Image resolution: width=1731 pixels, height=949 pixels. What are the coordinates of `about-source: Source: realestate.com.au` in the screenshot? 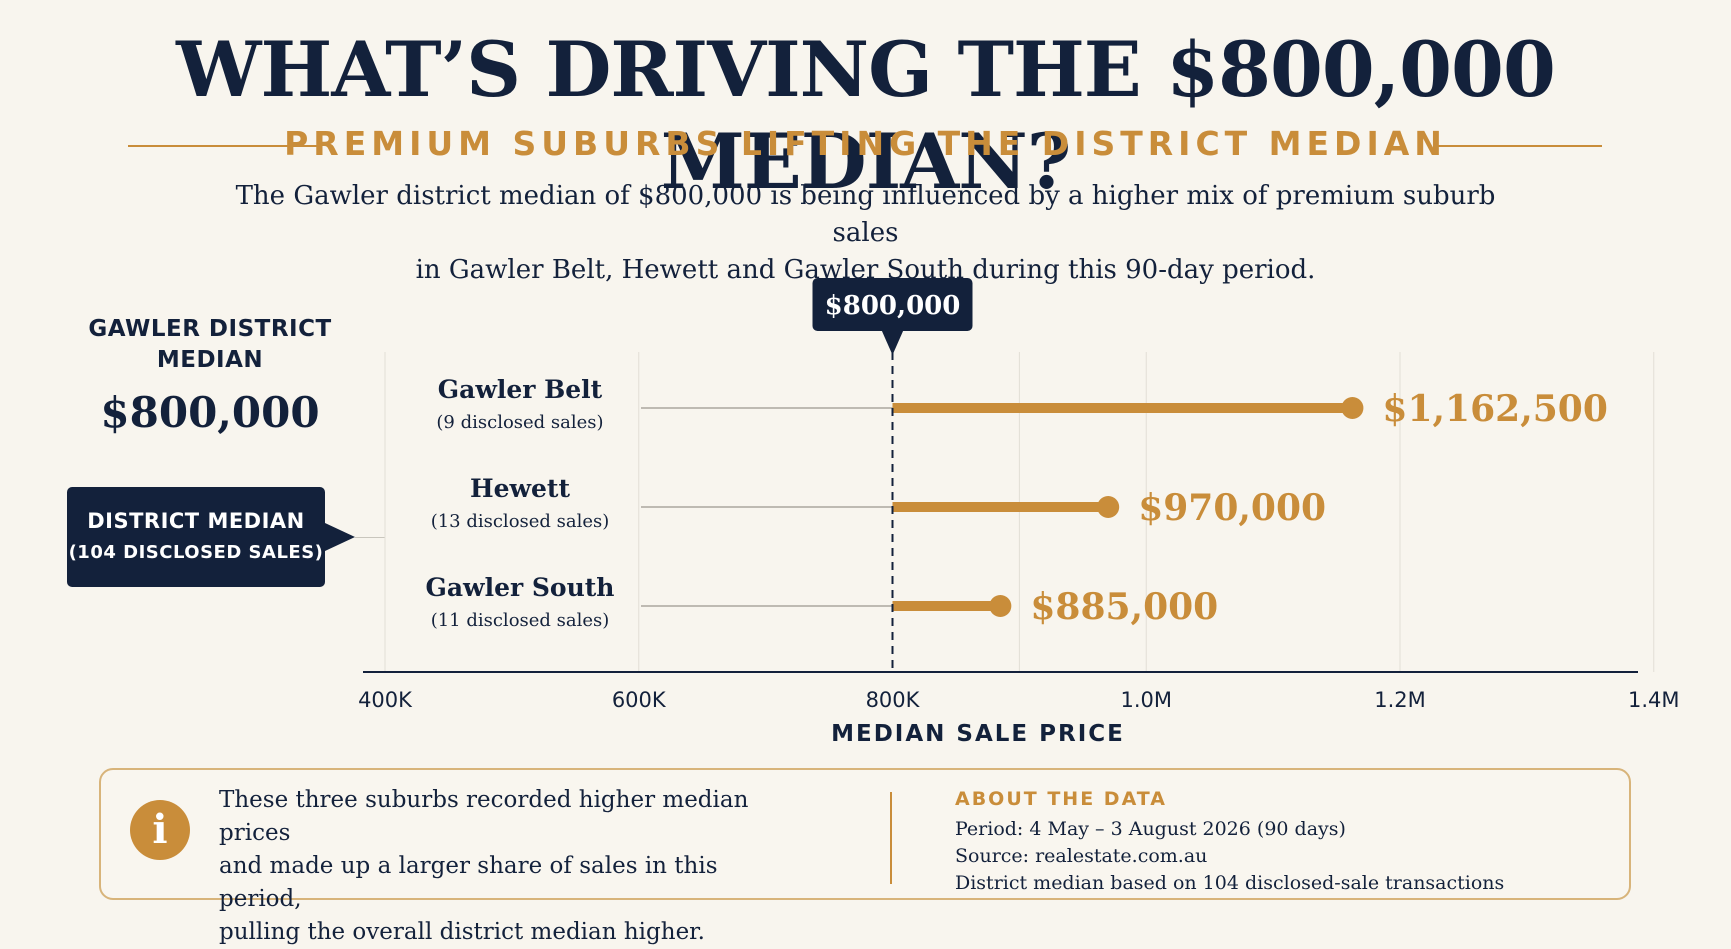 It's located at (1081, 856).